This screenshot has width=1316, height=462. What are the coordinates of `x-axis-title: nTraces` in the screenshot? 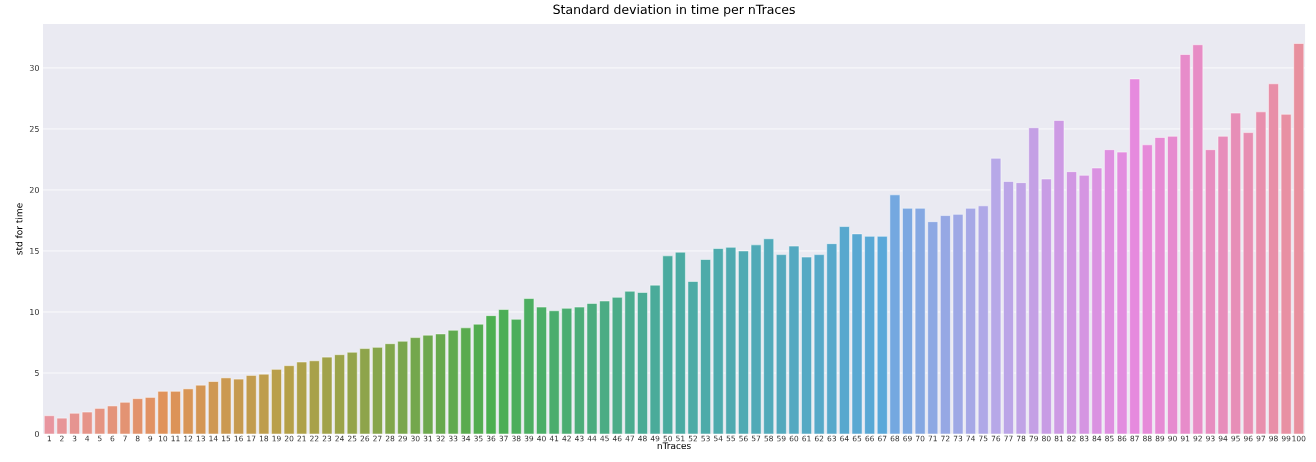 It's located at (674, 446).